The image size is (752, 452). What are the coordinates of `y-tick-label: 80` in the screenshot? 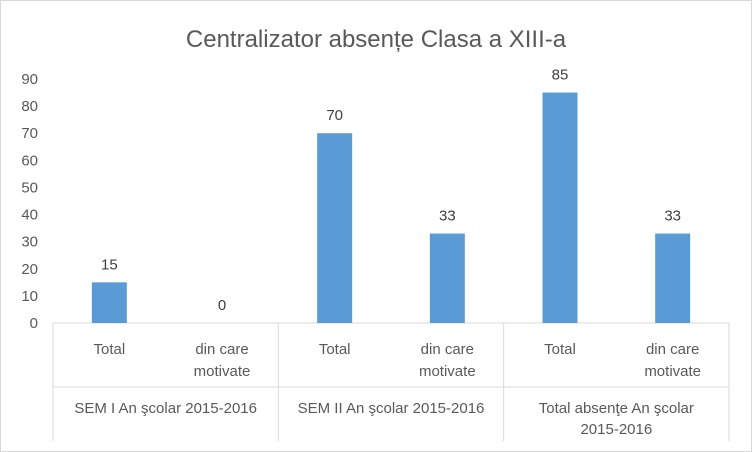 It's located at (29, 106).